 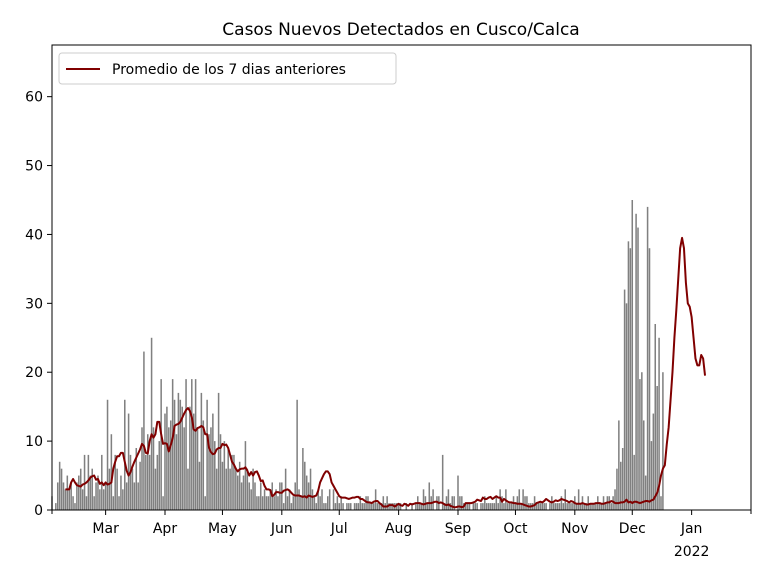 What do you see at coordinates (229, 70) in the screenshot?
I see `legend-label: Promedio de los 7 dias anteriores` at bounding box center [229, 70].